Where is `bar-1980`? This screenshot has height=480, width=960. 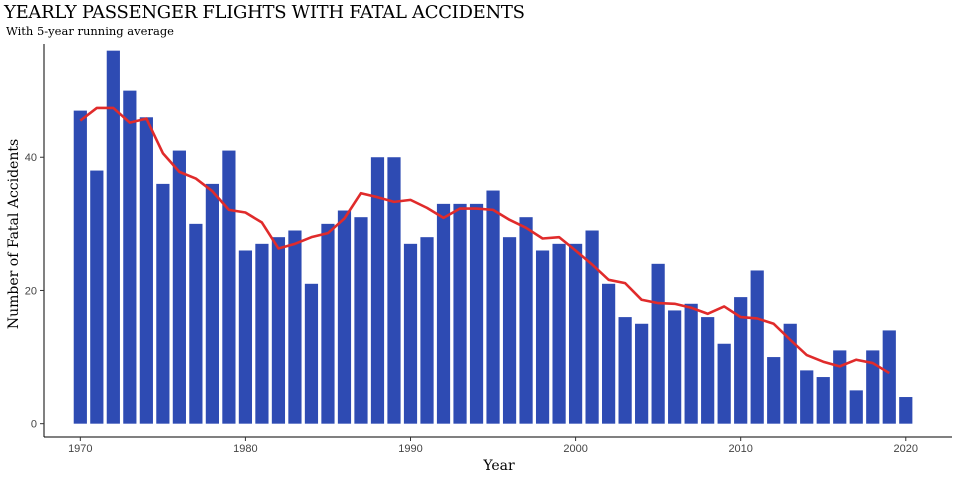
bar-1980 is located at coordinates (245, 337).